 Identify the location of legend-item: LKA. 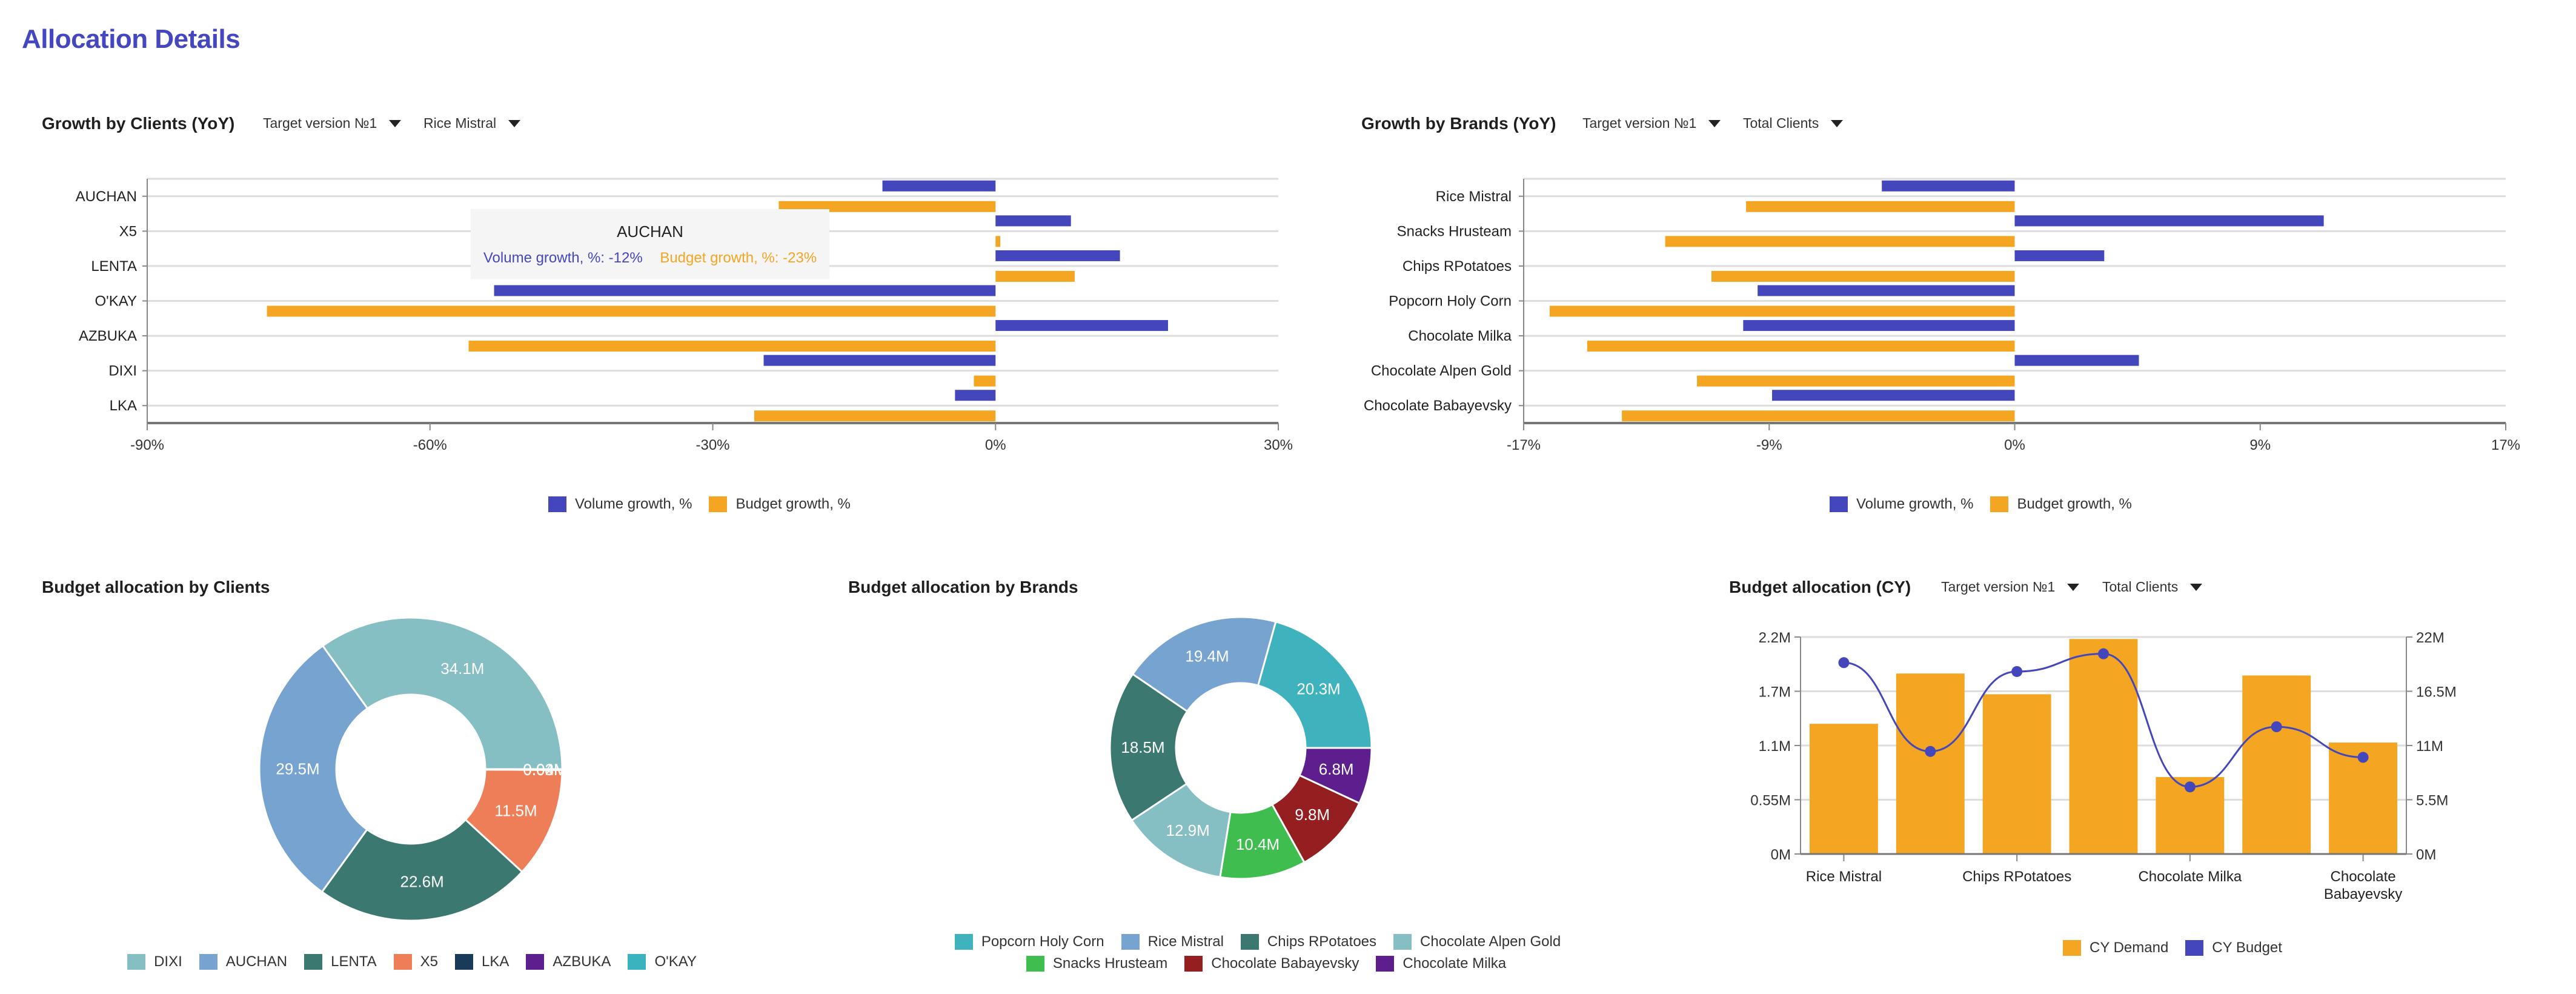
(482, 961).